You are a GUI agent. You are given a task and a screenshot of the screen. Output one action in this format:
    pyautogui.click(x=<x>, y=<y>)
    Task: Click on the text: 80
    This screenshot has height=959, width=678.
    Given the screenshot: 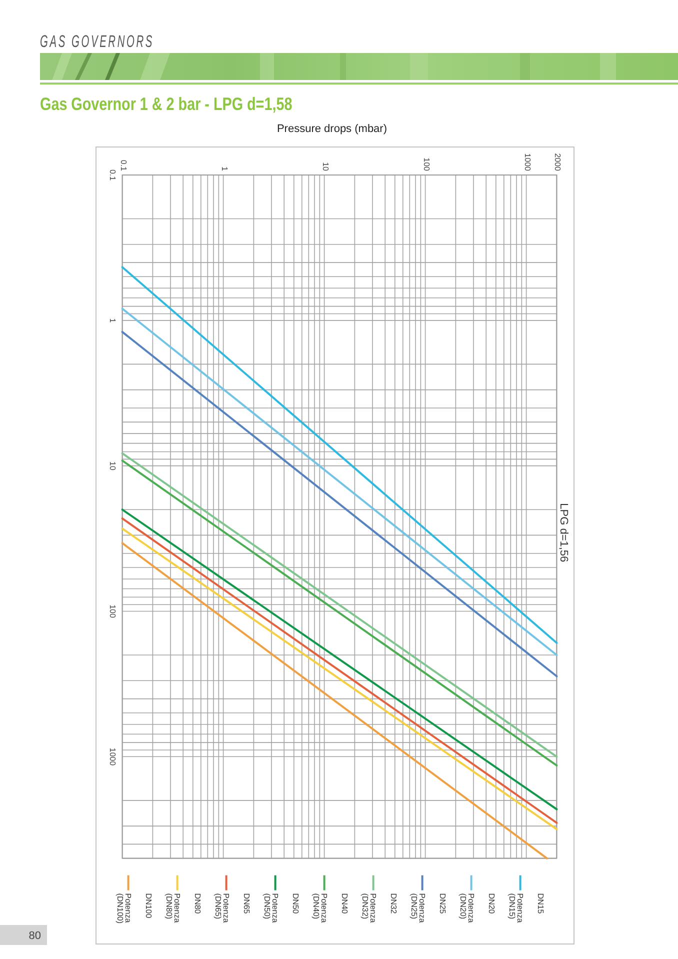 What is the action you would take?
    pyautogui.click(x=34, y=936)
    